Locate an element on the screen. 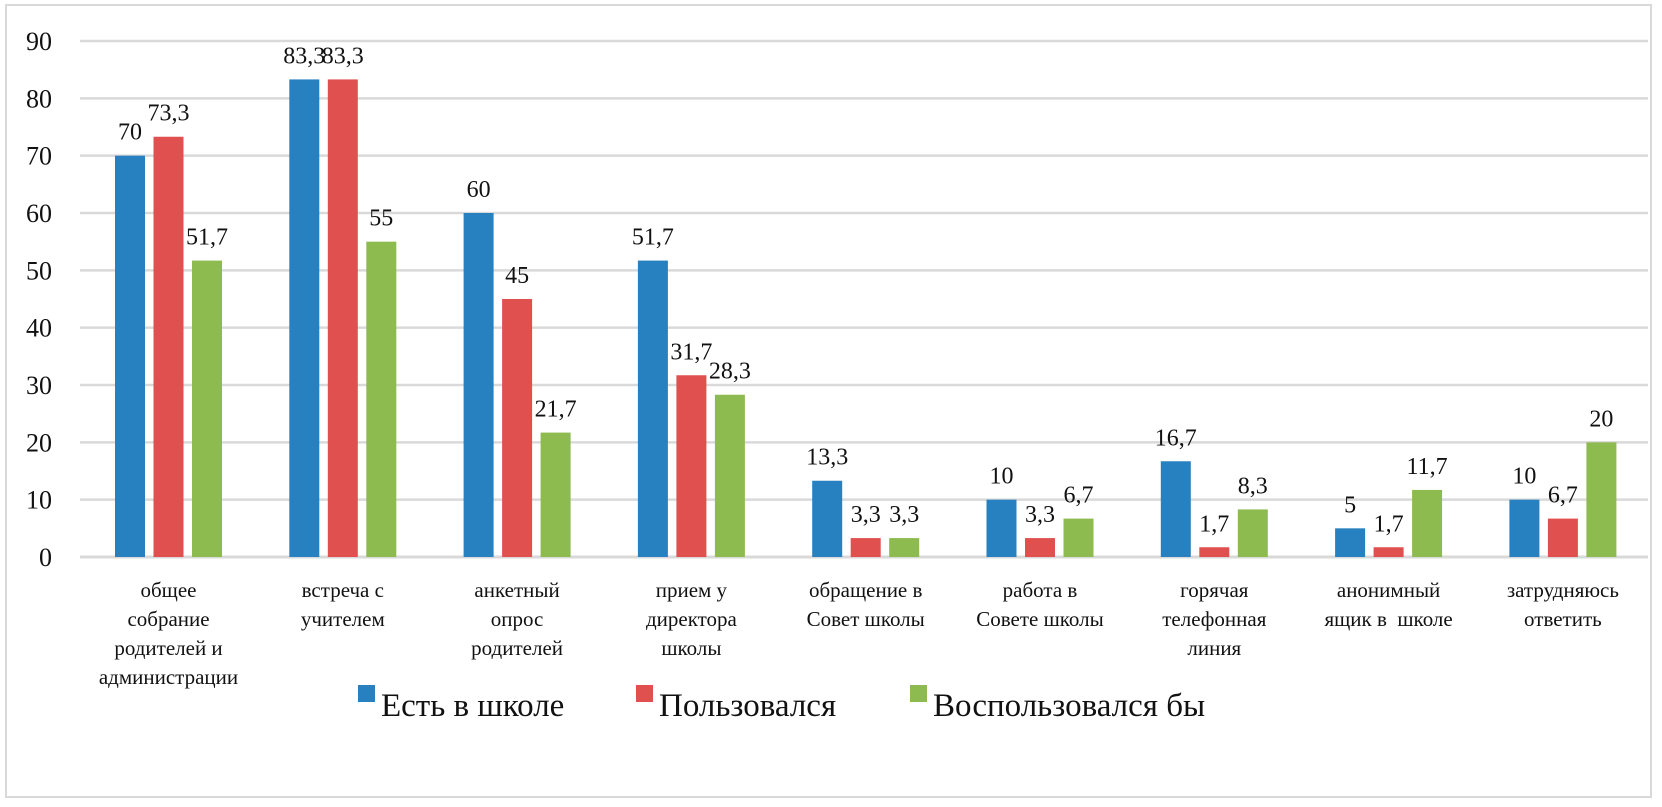  data-label: 8,3 is located at coordinates (1253, 486).